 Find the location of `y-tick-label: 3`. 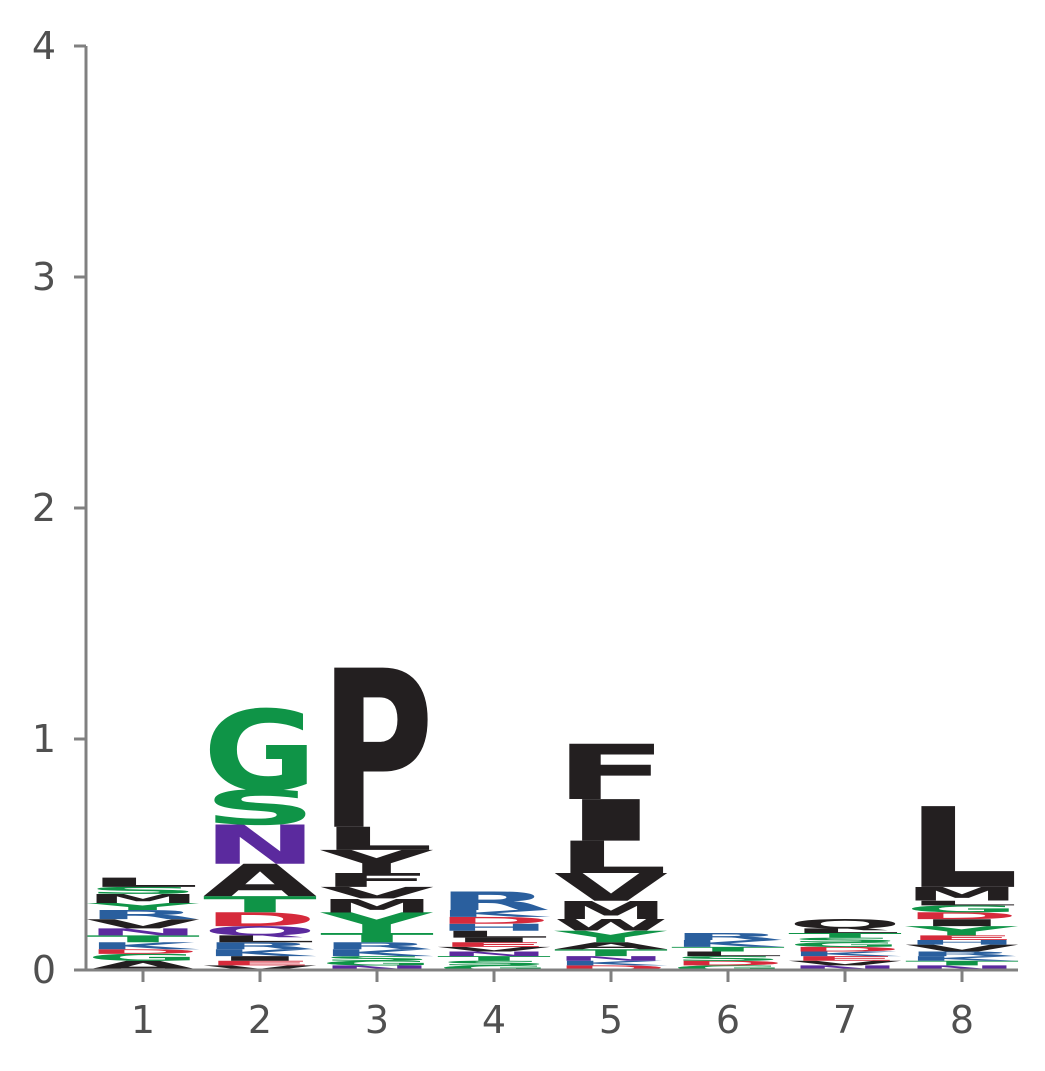

y-tick-label: 3 is located at coordinates (44, 277).